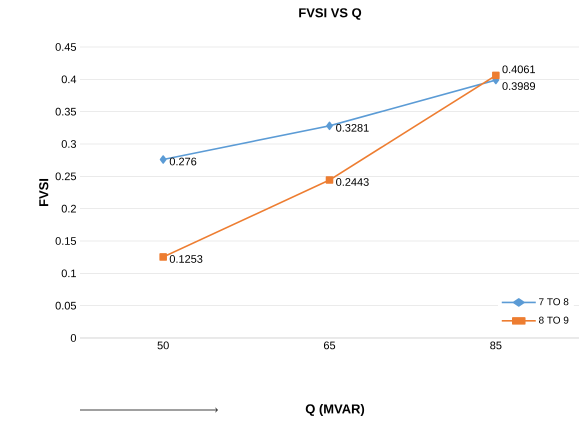 The width and height of the screenshot is (581, 428). I want to click on y-axis-title: FVSI, so click(43, 192).